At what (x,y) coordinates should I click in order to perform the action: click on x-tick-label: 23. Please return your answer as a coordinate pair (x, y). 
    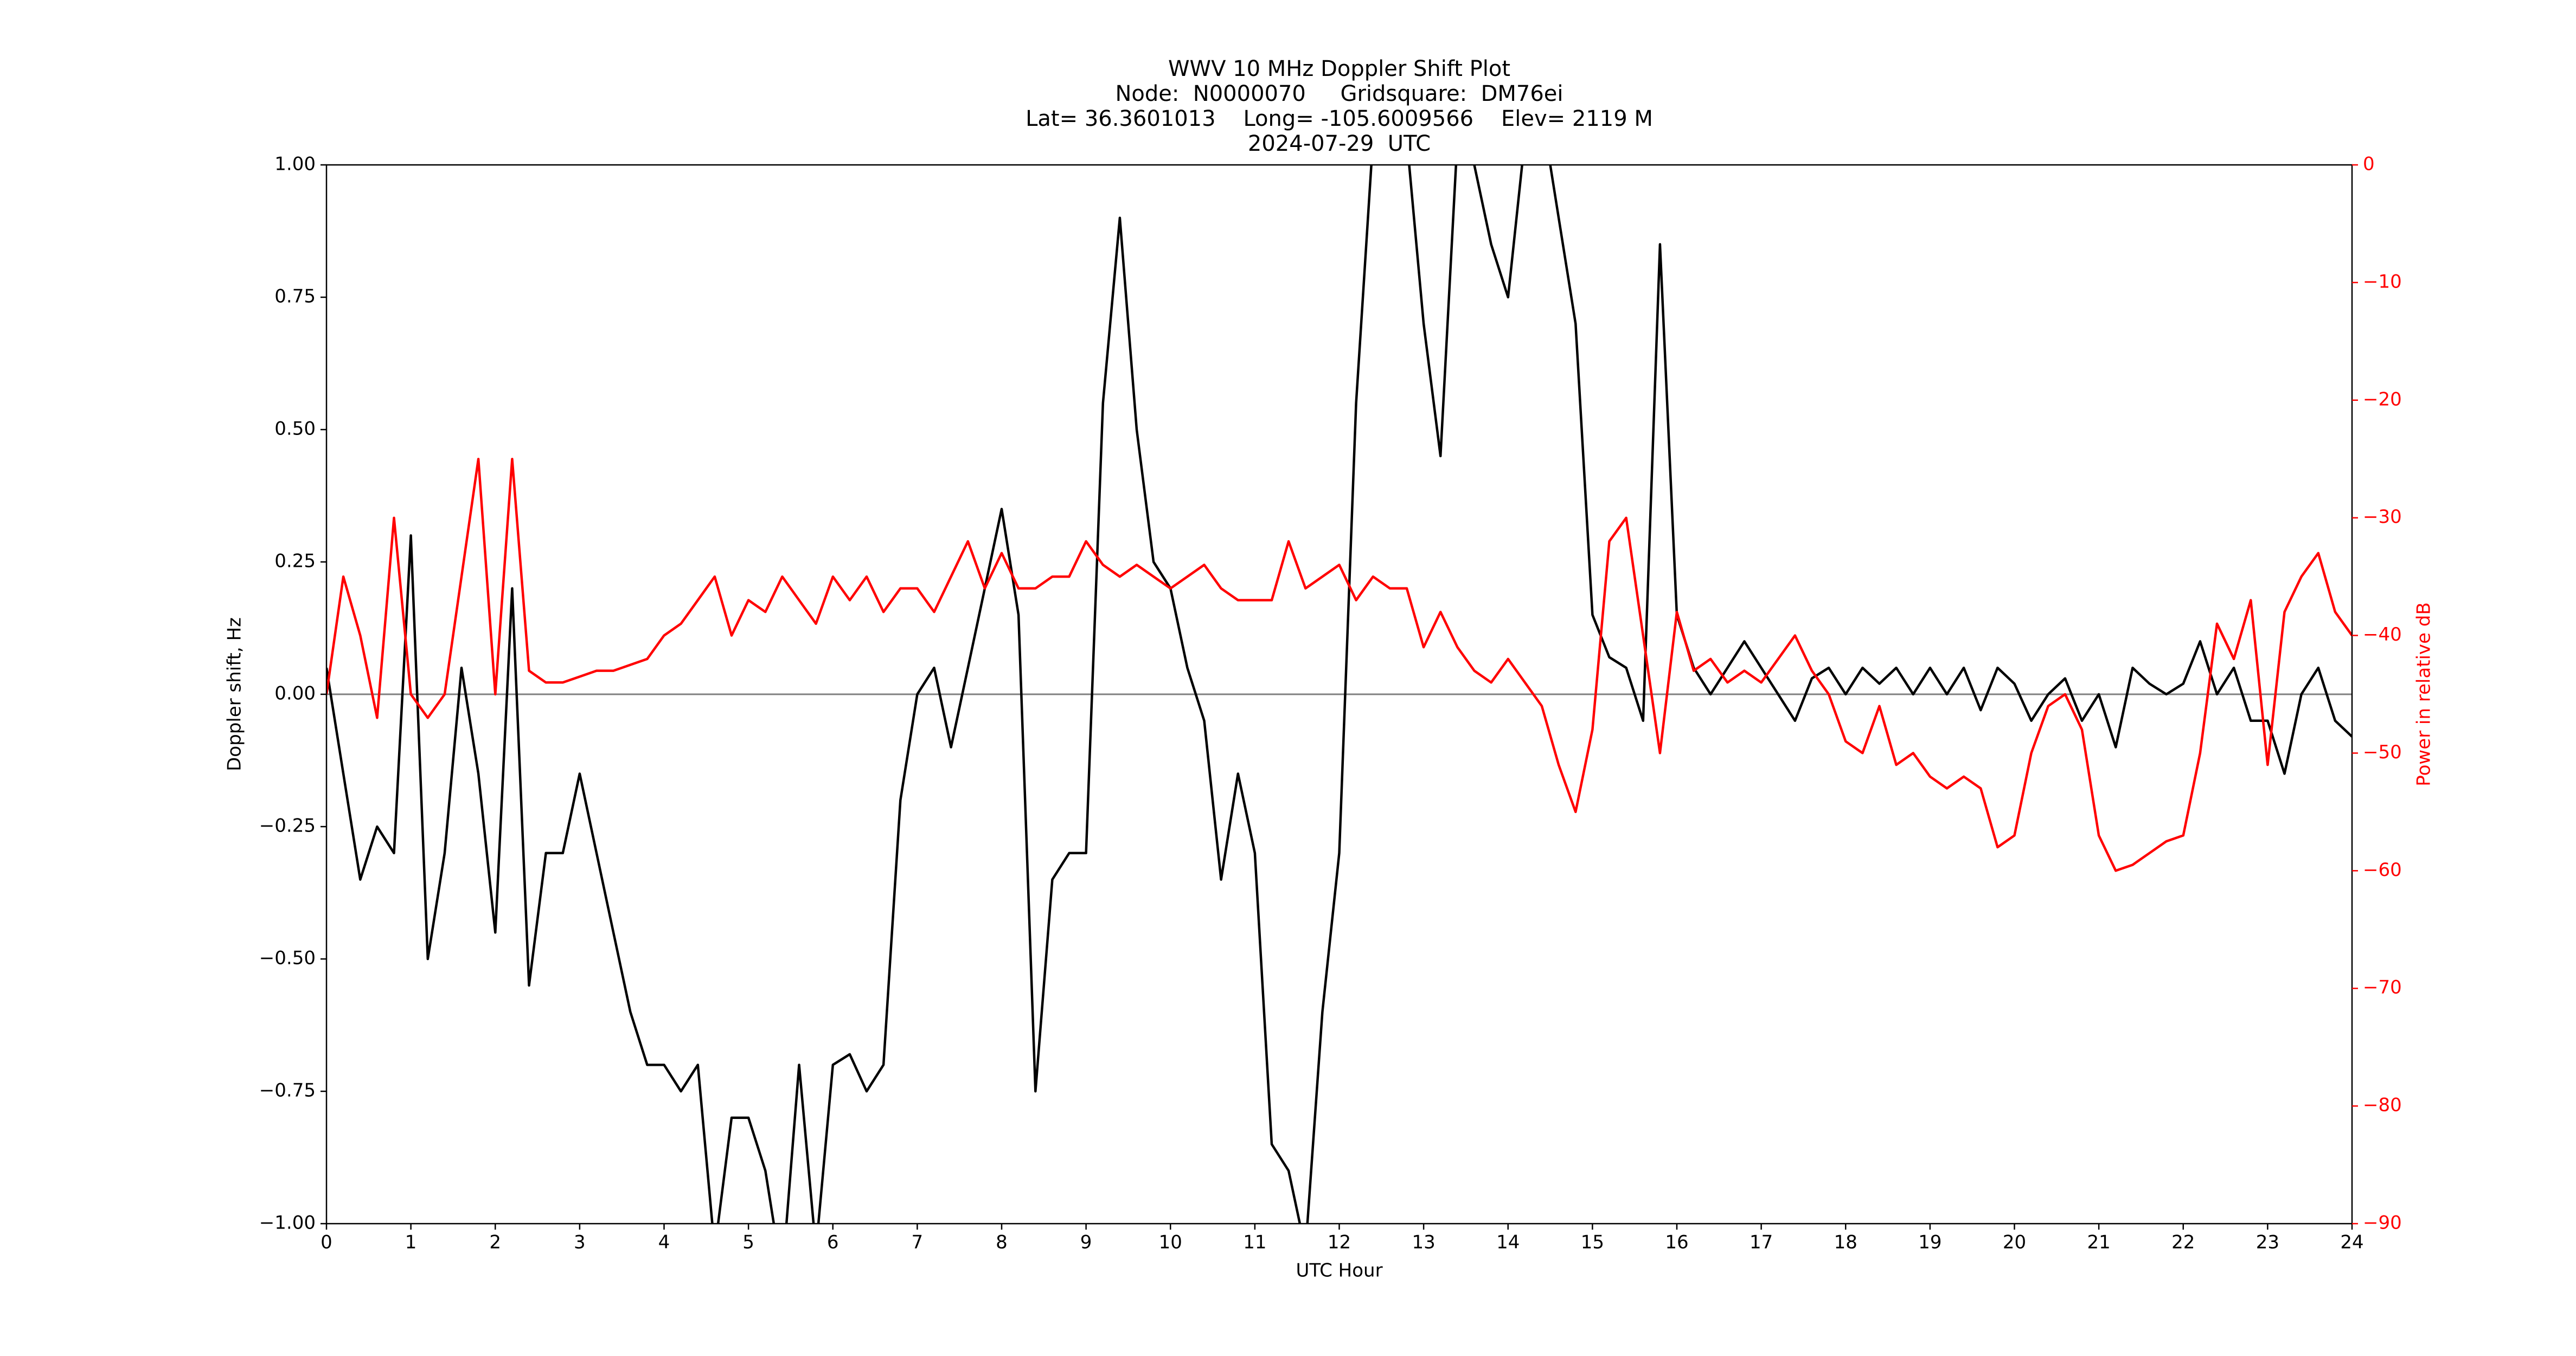
    Looking at the image, I should click on (2267, 1242).